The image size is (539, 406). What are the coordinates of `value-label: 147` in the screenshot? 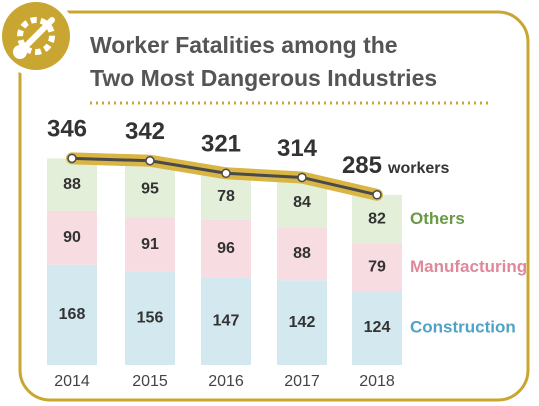 It's located at (226, 320).